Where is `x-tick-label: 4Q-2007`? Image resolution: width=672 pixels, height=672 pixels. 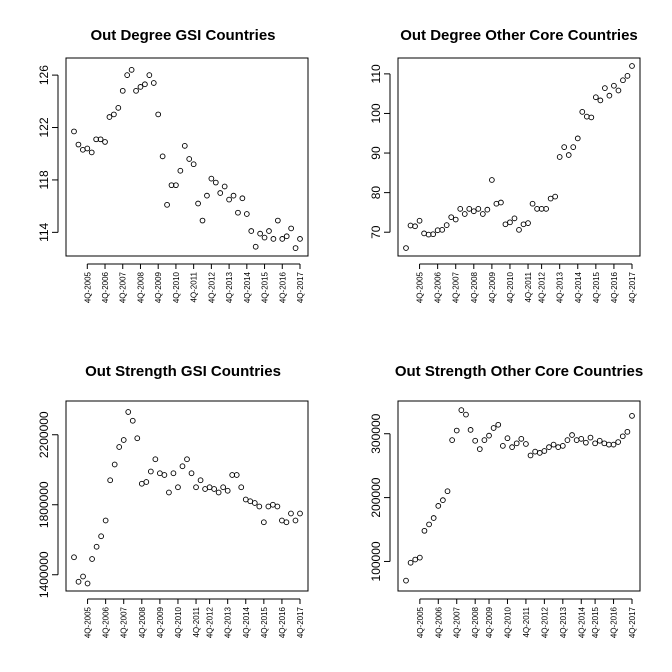
x-tick-label: 4Q-2007 is located at coordinates (124, 622).